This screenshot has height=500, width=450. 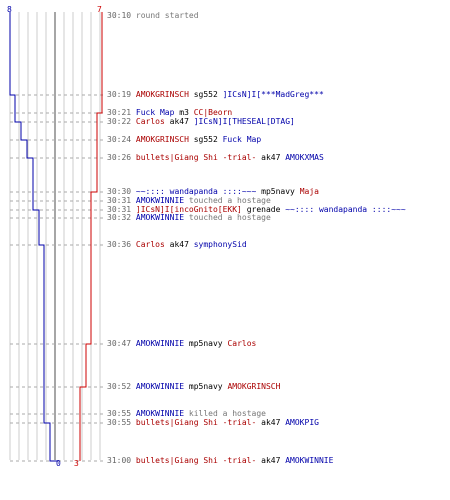 What do you see at coordinates (99, 9) in the screenshot?
I see `red-start-label: 7` at bounding box center [99, 9].